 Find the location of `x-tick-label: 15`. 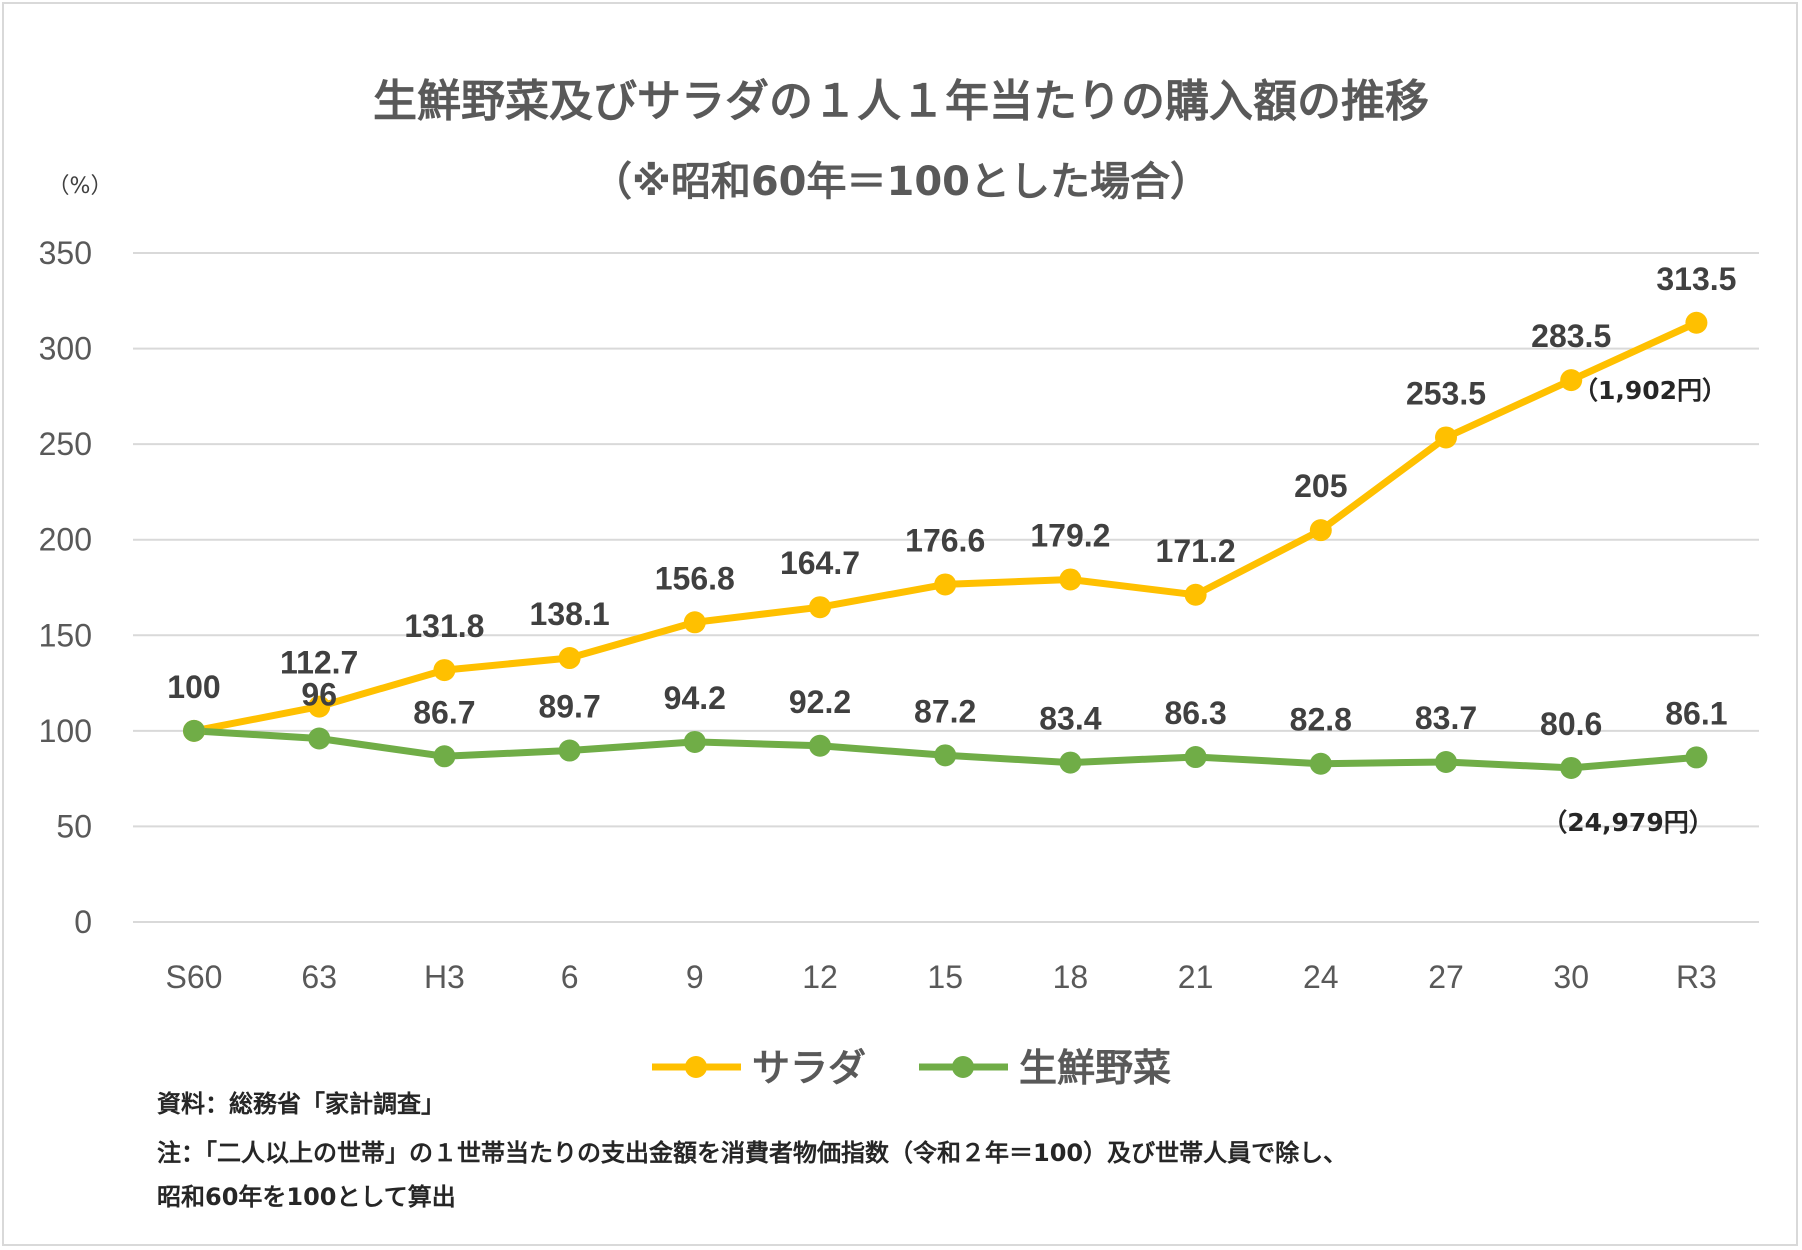

x-tick-label: 15 is located at coordinates (945, 977).